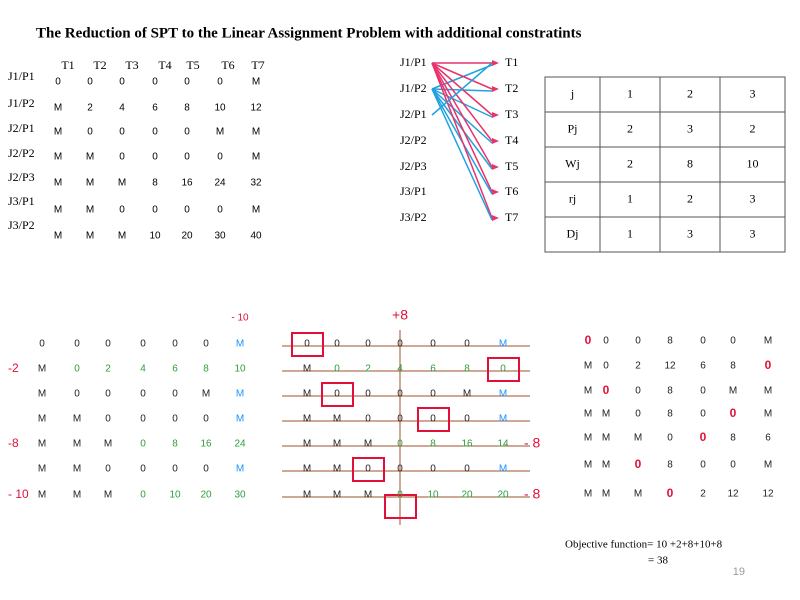 The width and height of the screenshot is (800, 600). What do you see at coordinates (21, 128) in the screenshot?
I see `row-label: J2/P1` at bounding box center [21, 128].